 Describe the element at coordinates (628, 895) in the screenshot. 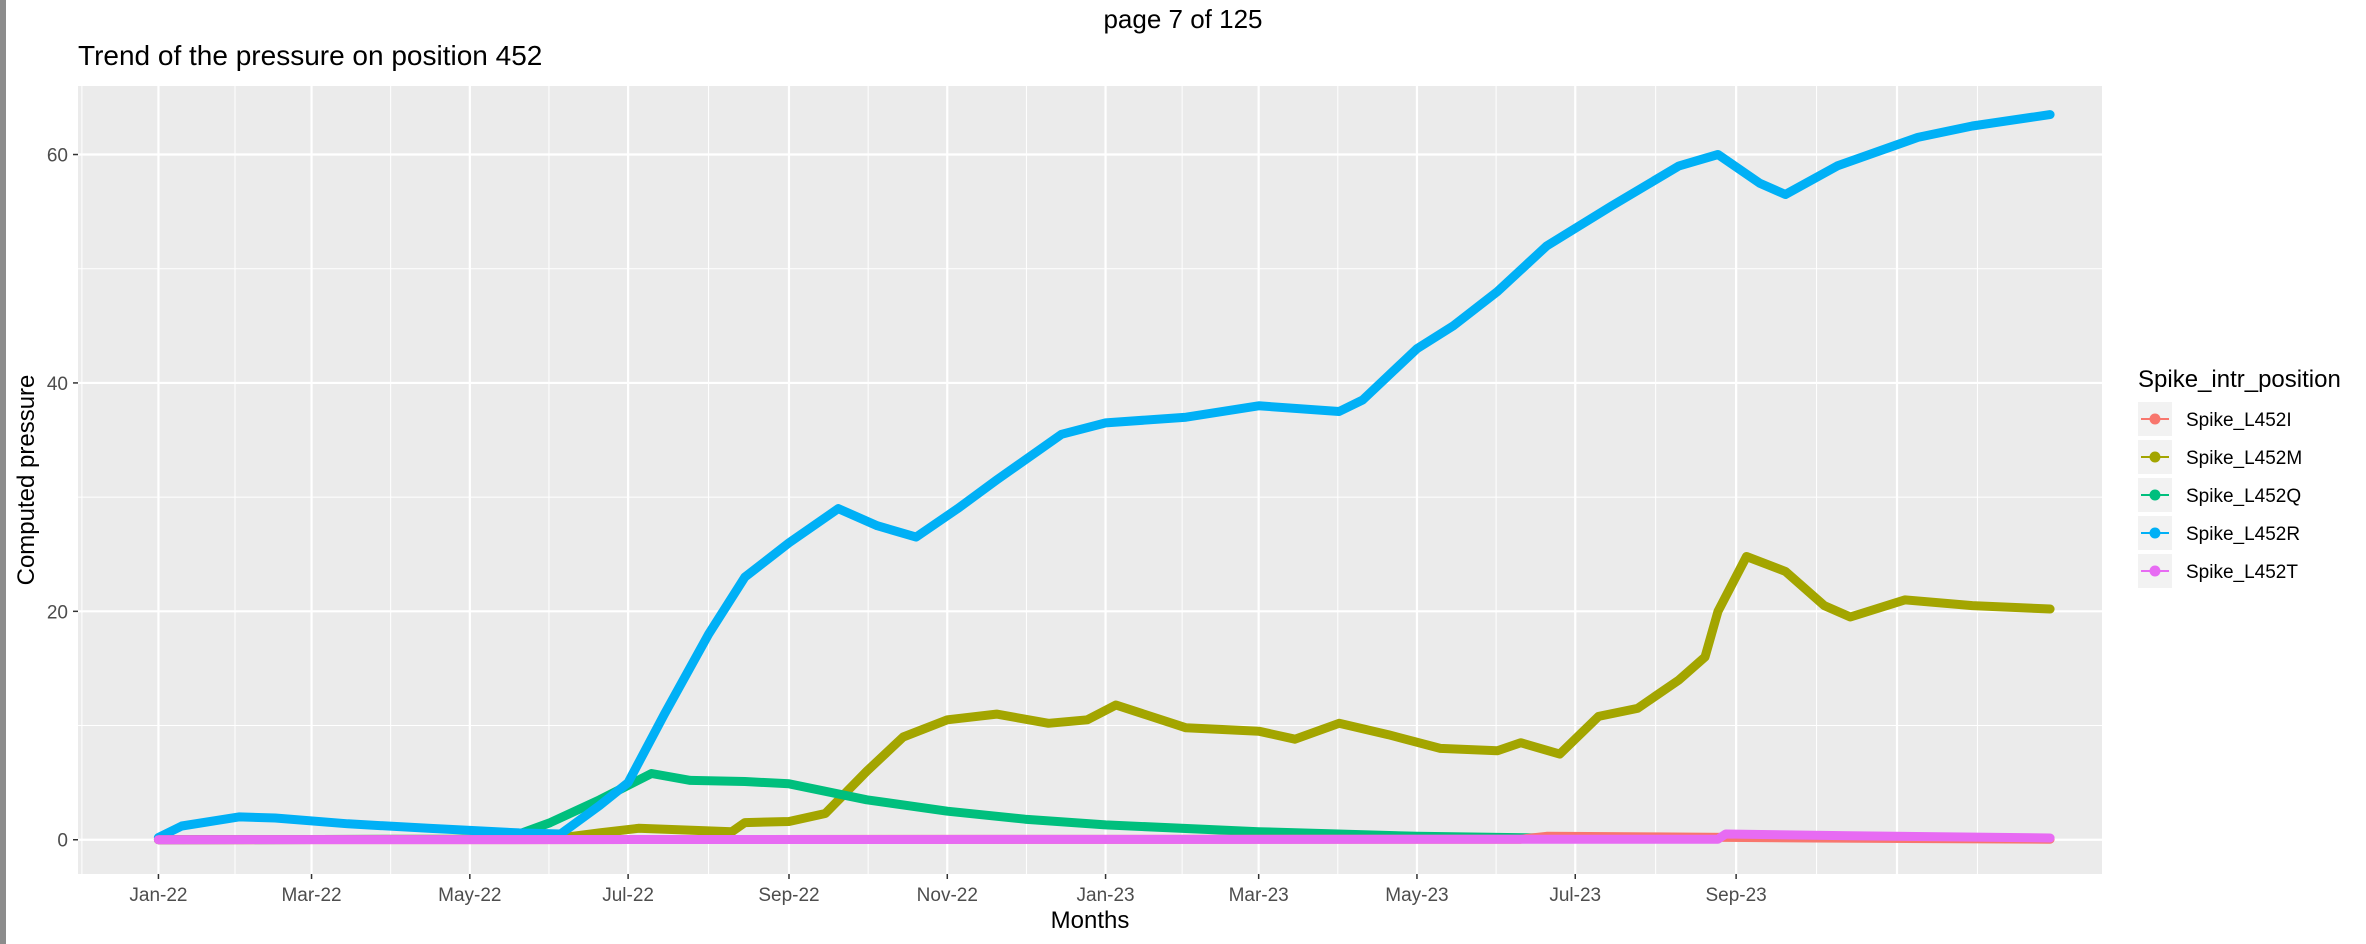

I see `x-tick-label: Jul-22` at that location.